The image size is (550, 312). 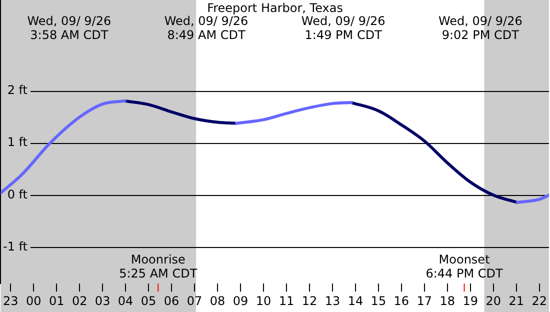 I want to click on x-tick-label: 06, so click(x=172, y=301).